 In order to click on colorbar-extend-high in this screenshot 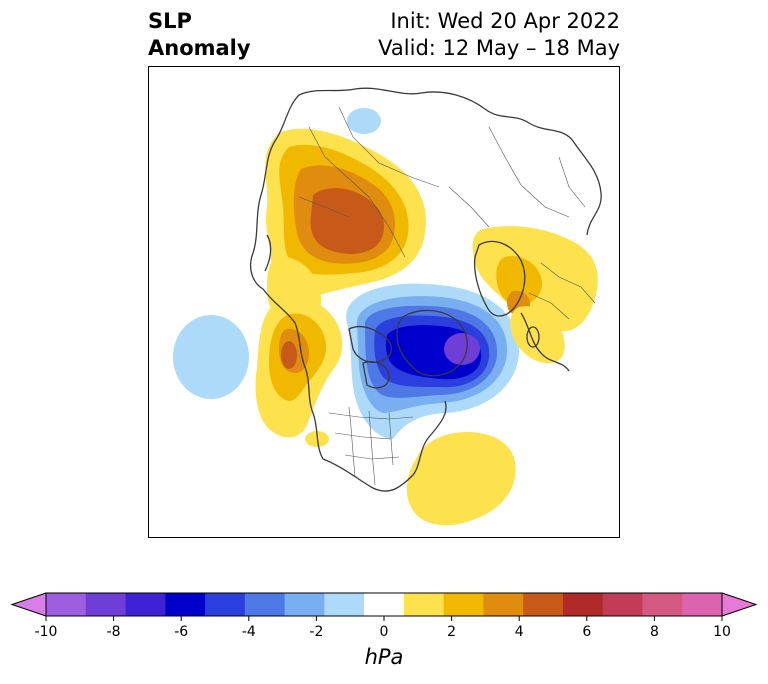, I will do `click(739, 604)`.